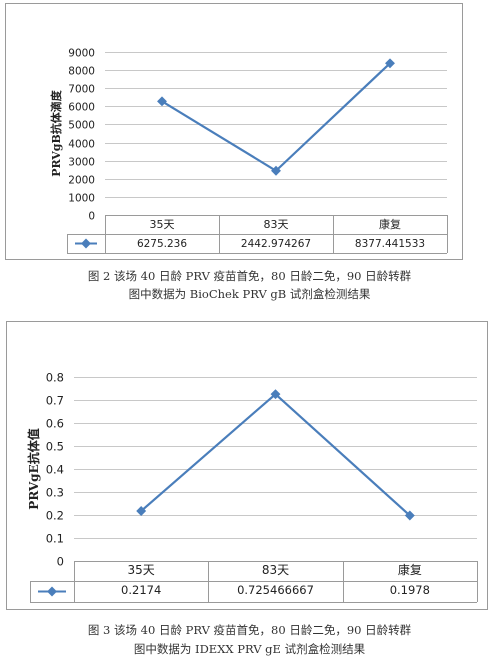 This screenshot has width=499, height=665. I want to click on chart-2-y-tick-label: 0.5, so click(55, 447).